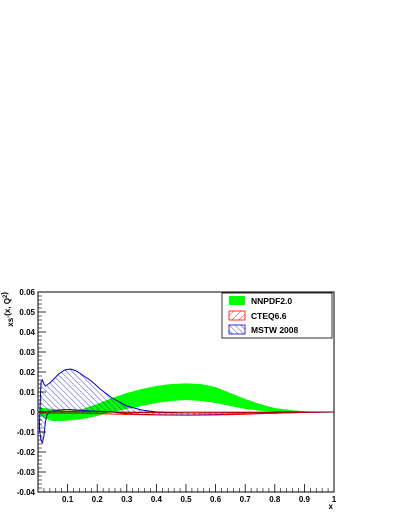 The image size is (401, 518). What do you see at coordinates (27, 372) in the screenshot?
I see `y-tick-label: 0.02` at bounding box center [27, 372].